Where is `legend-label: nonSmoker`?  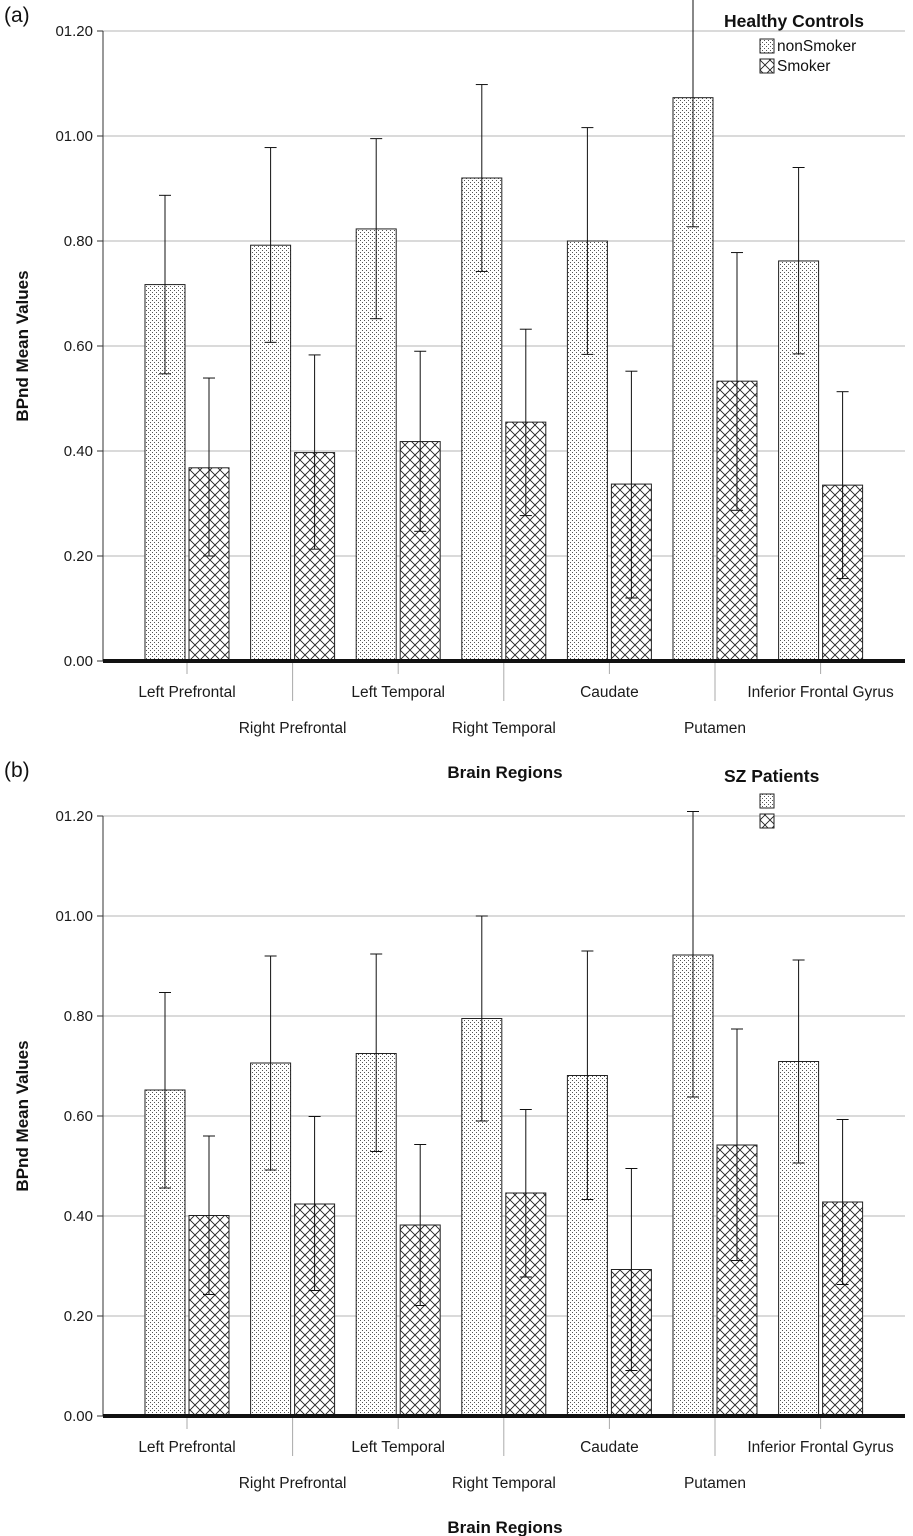
legend-label: nonSmoker is located at coordinates (816, 46).